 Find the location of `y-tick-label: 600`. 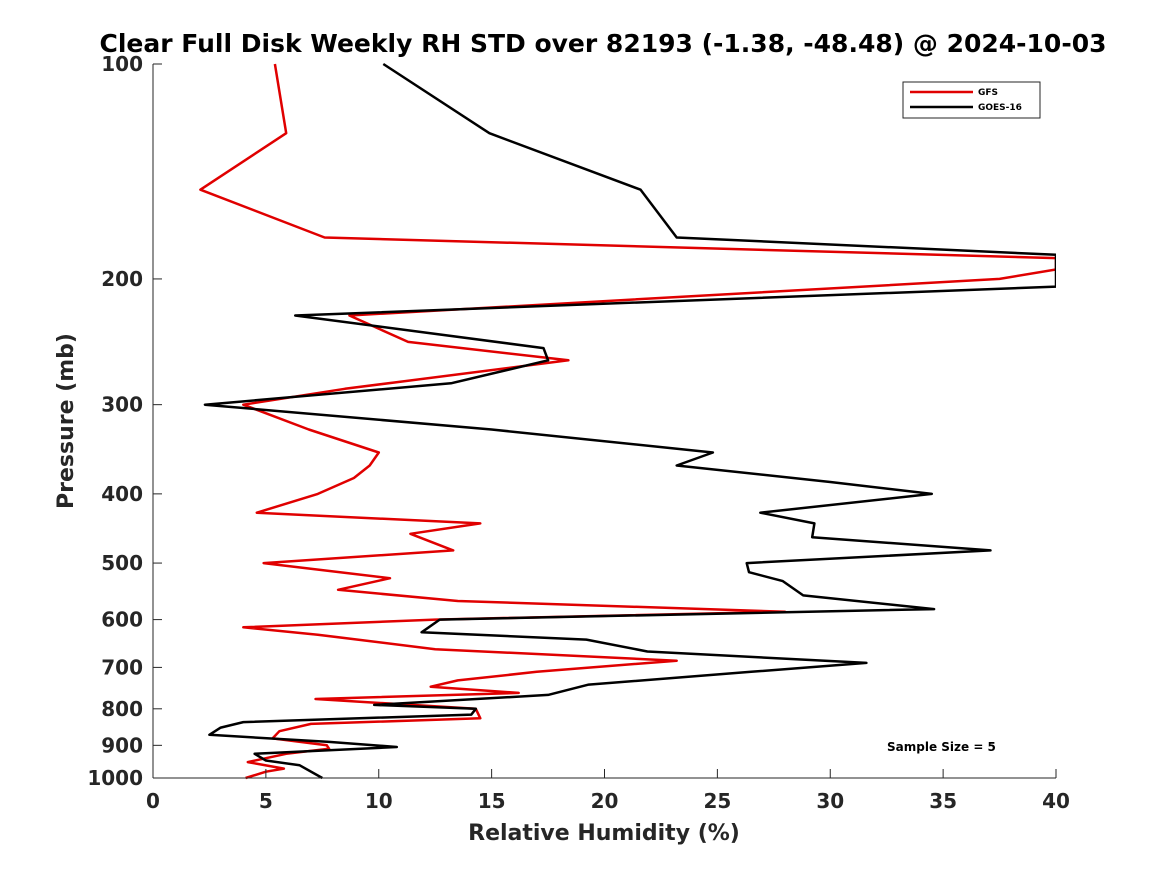

y-tick-label: 600 is located at coordinates (122, 620).